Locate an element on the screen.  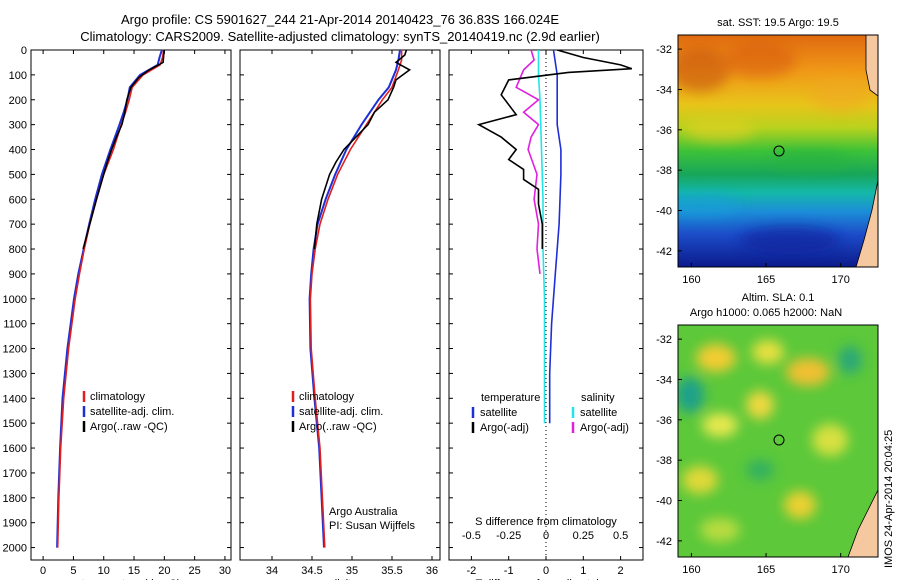
depth-tick-label: 900 is located at coordinates (18, 275).